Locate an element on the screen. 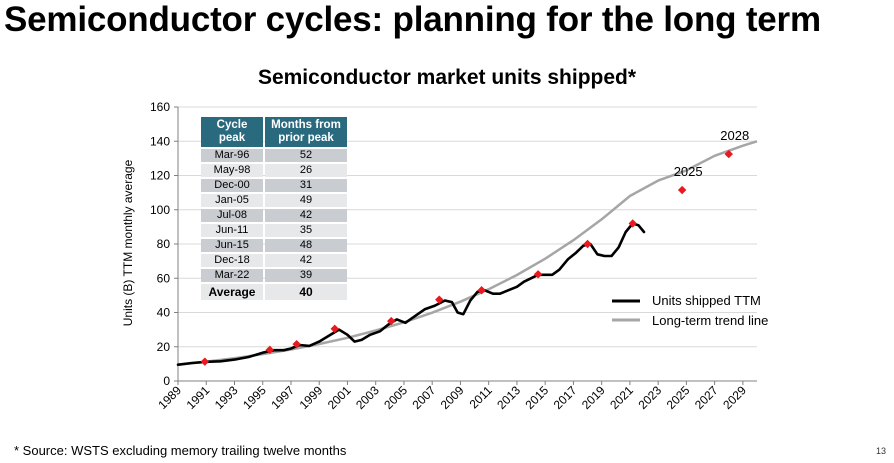  page-number: 13 is located at coordinates (880, 451).